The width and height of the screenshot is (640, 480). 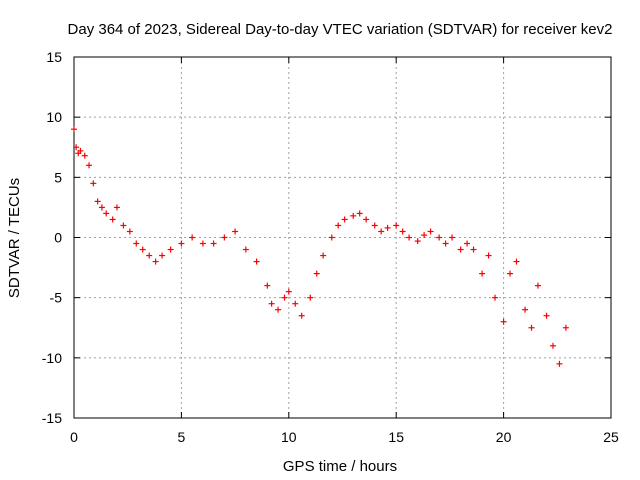 I want to click on x-tick-label: 20, so click(x=504, y=437).